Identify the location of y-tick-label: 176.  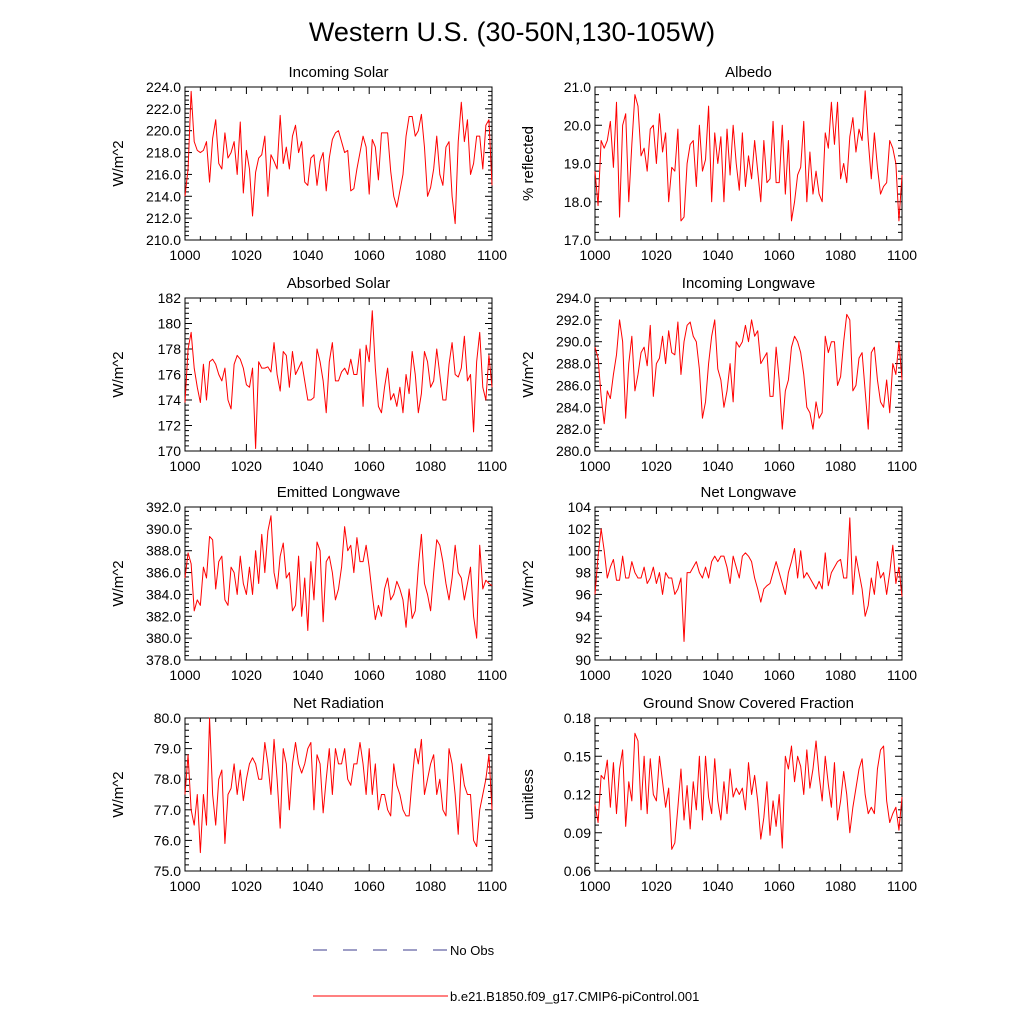
(170, 375).